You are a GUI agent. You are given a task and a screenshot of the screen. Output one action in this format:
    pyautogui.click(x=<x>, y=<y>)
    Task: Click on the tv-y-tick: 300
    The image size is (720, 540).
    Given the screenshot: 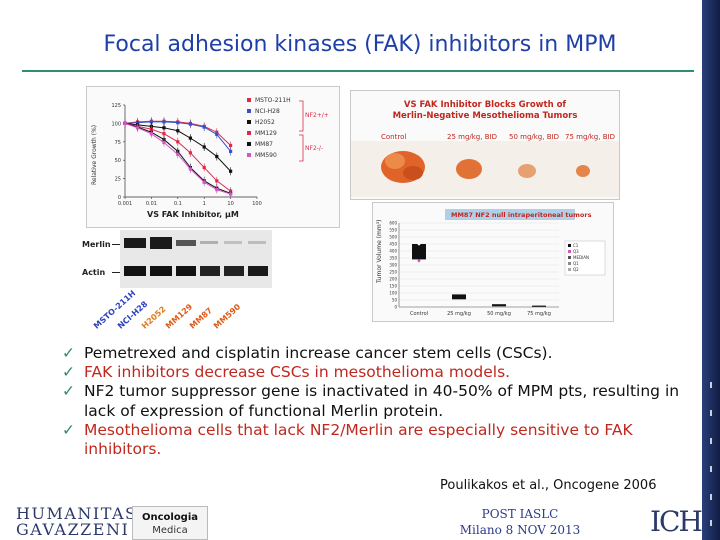 What is the action you would take?
    pyautogui.click(x=393, y=265)
    